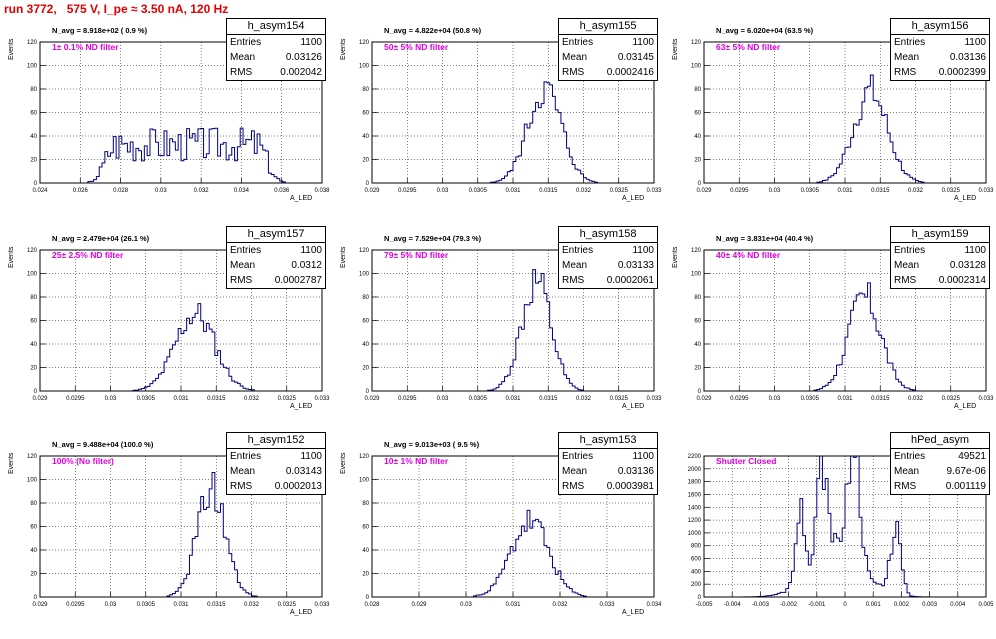 Image resolution: width=996 pixels, height=639 pixels. What do you see at coordinates (513, 553) in the screenshot?
I see `histogram-line` at bounding box center [513, 553].